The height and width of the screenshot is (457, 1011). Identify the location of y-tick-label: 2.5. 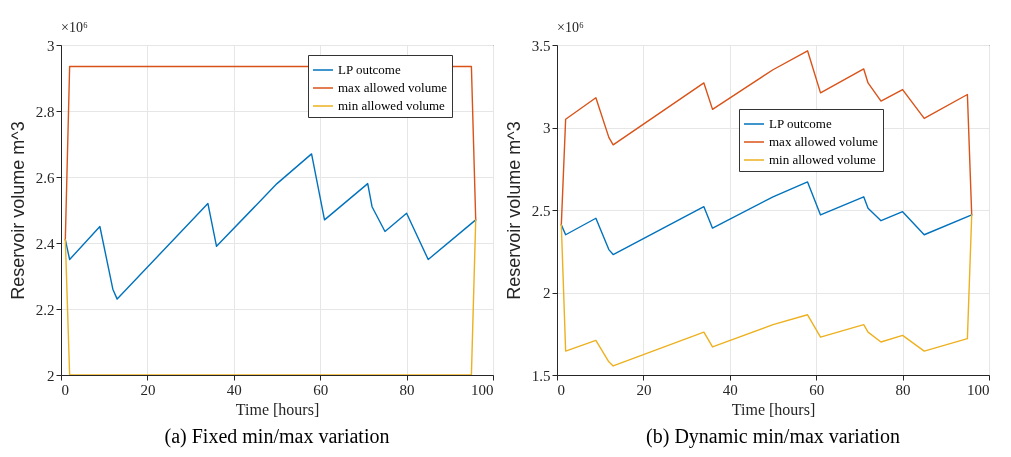
(541, 210).